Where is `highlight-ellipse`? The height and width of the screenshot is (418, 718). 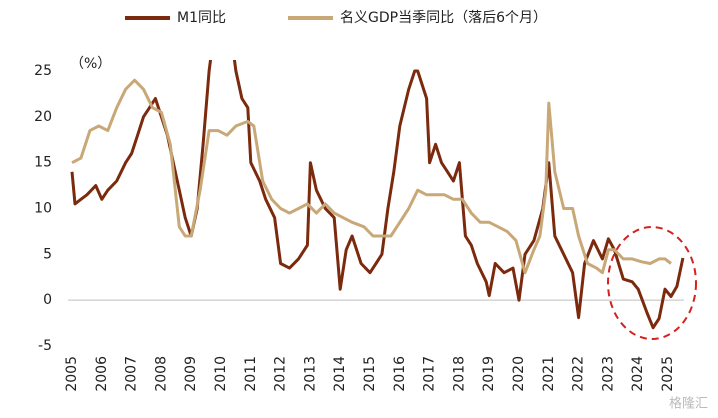 highlight-ellipse is located at coordinates (652, 283).